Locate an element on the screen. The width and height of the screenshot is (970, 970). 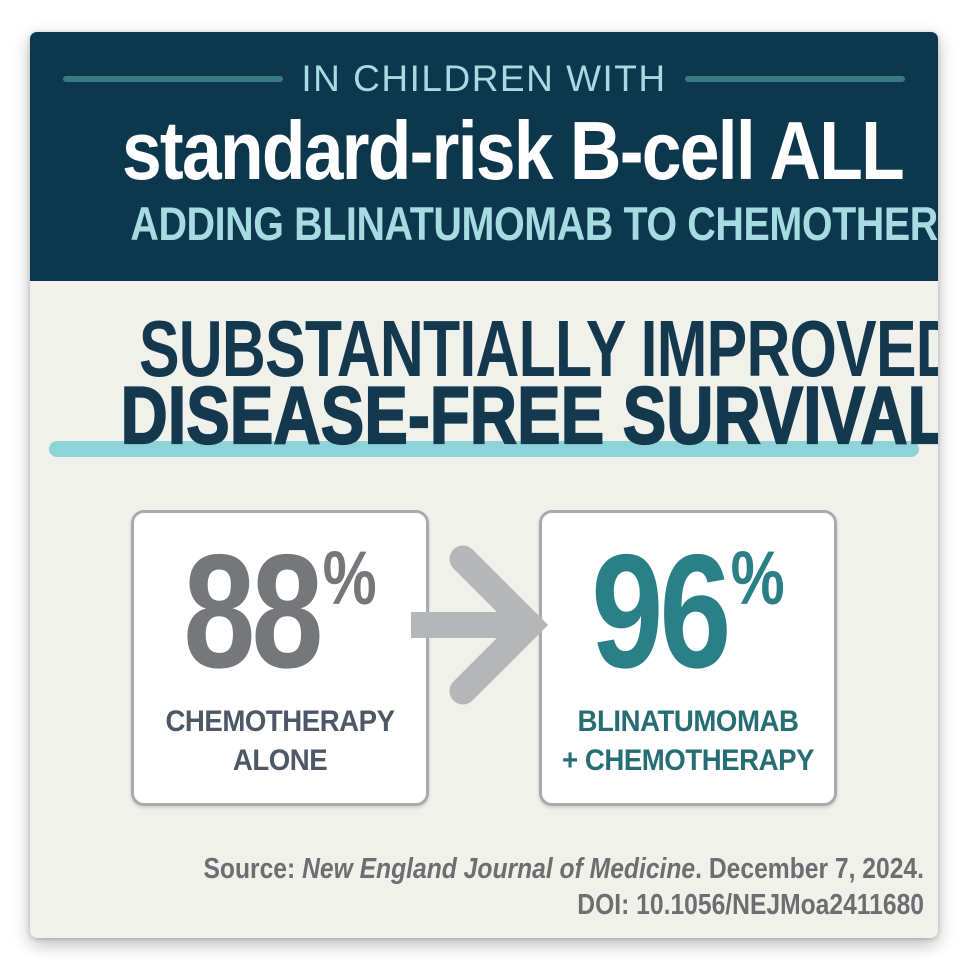
teal-underline-bar is located at coordinates (484, 448).